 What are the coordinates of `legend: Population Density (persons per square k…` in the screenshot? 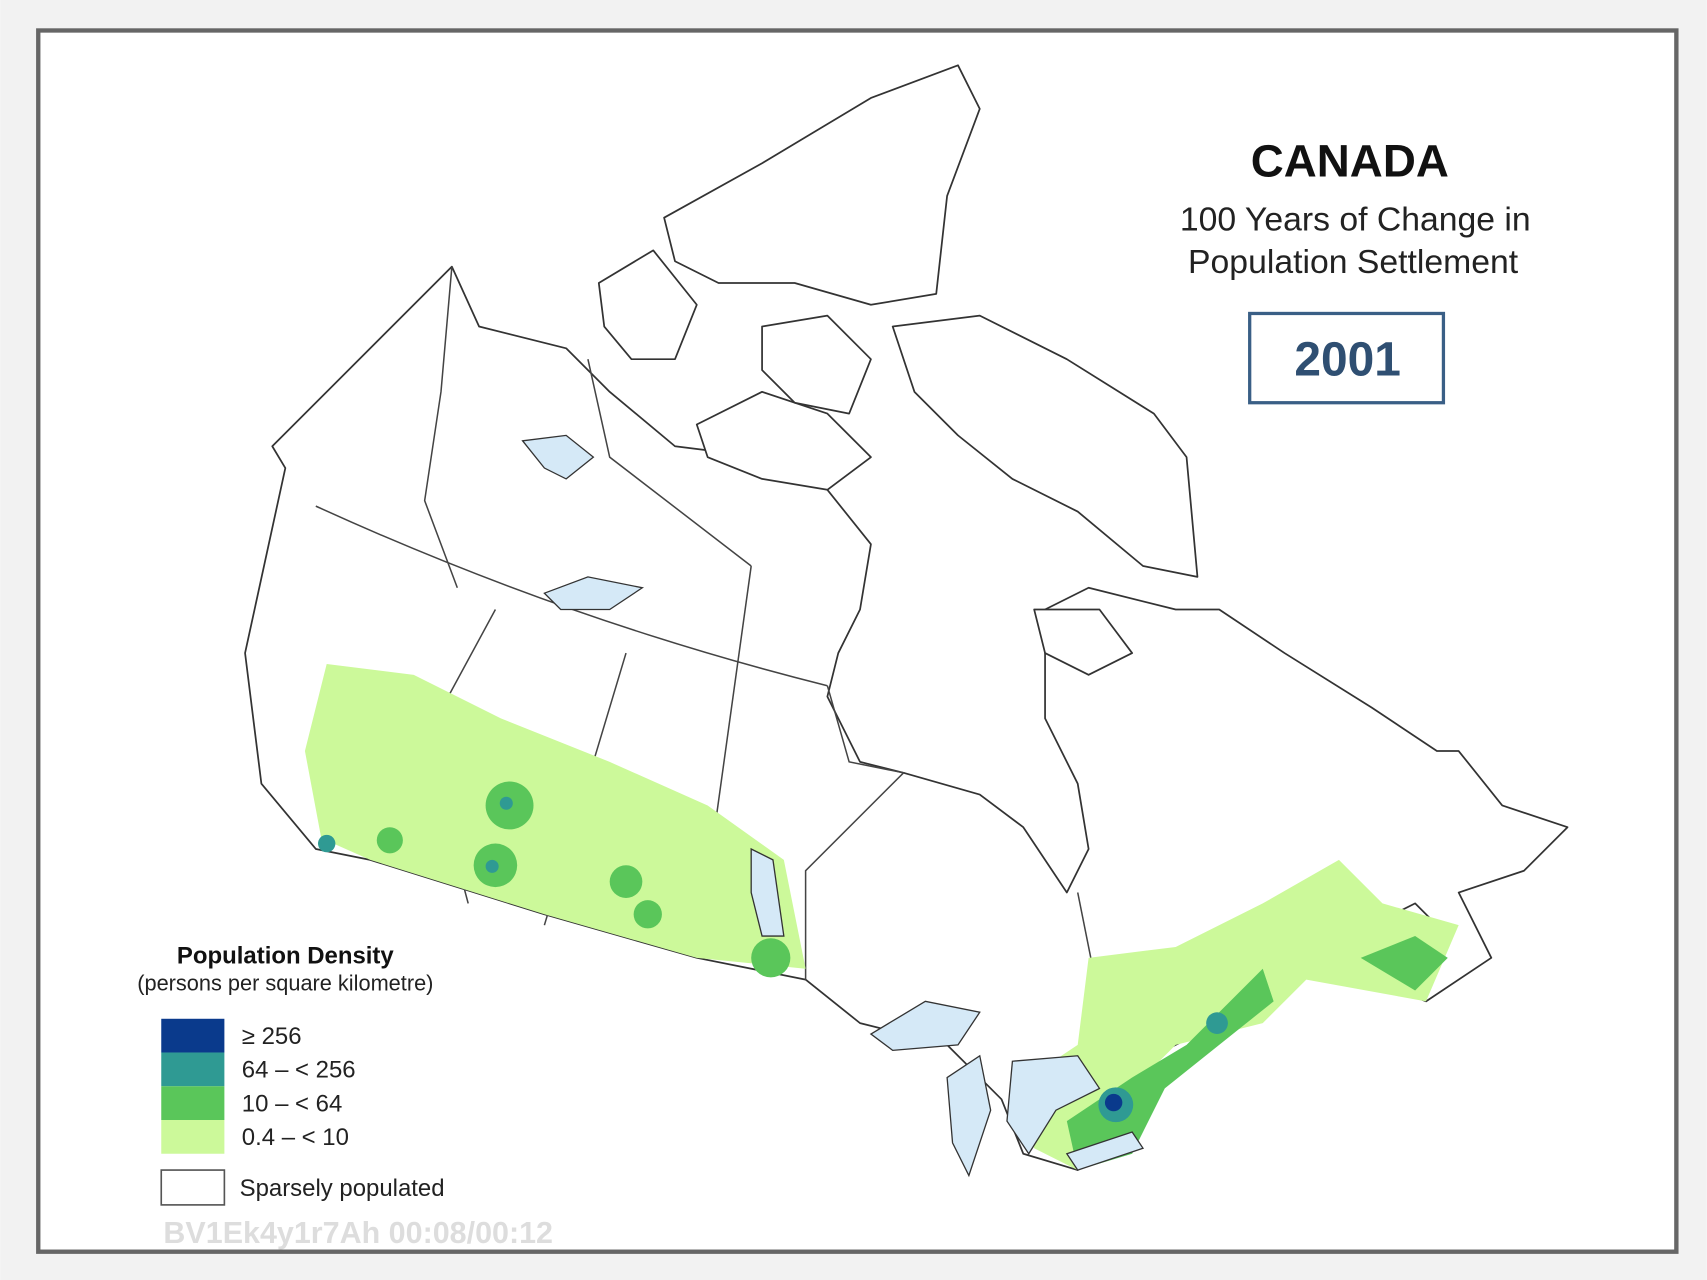 It's located at (291, 1074).